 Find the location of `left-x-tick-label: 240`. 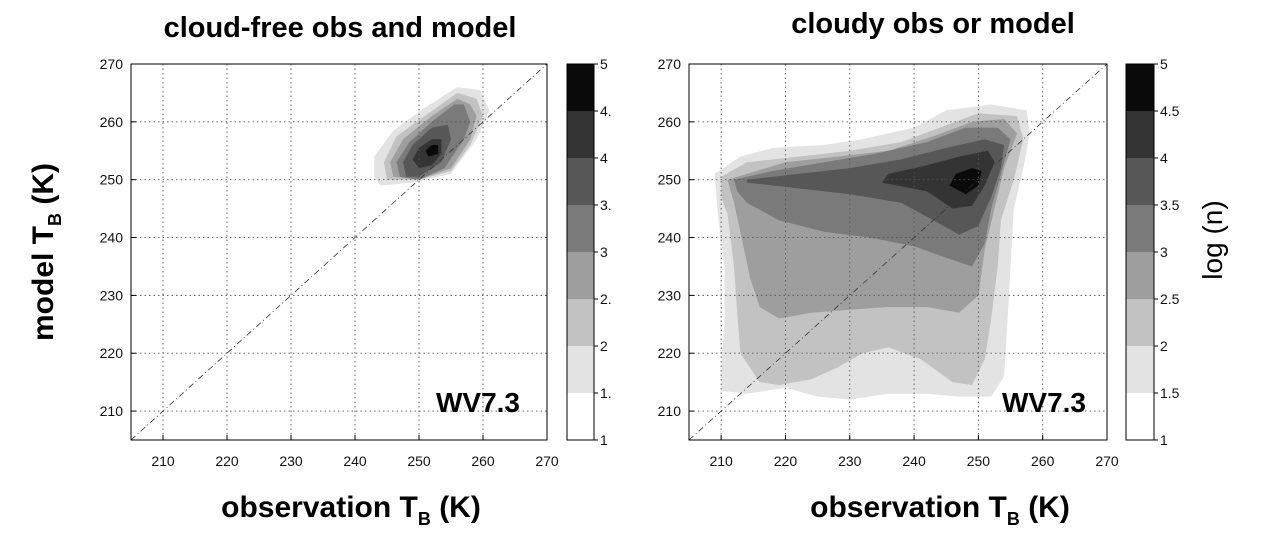

left-x-tick-label: 240 is located at coordinates (355, 461).